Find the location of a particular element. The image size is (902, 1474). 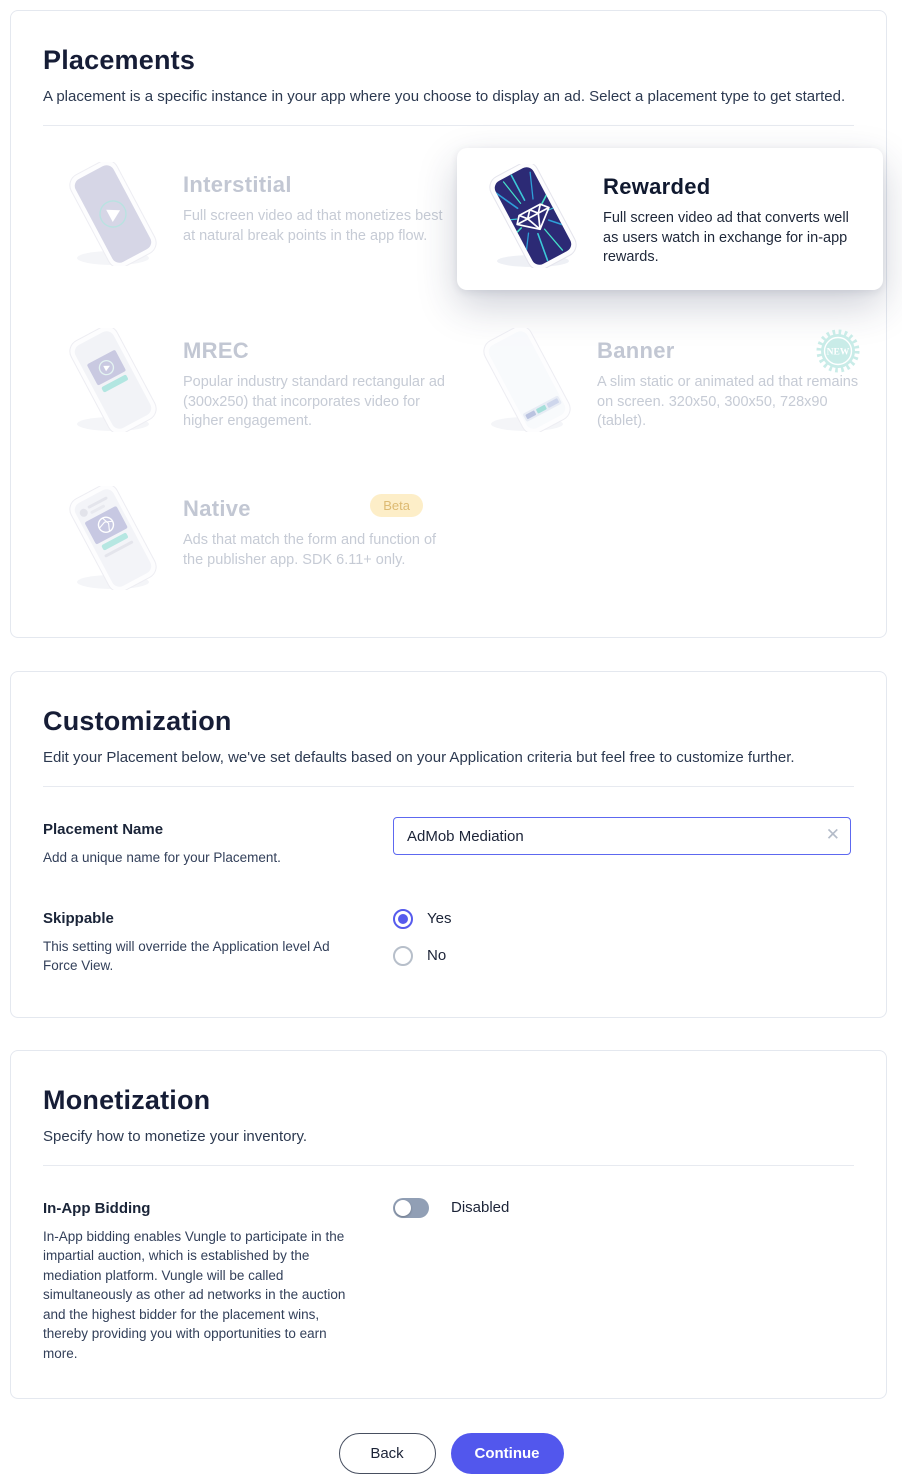

toggle-knob is located at coordinates (403, 1207).